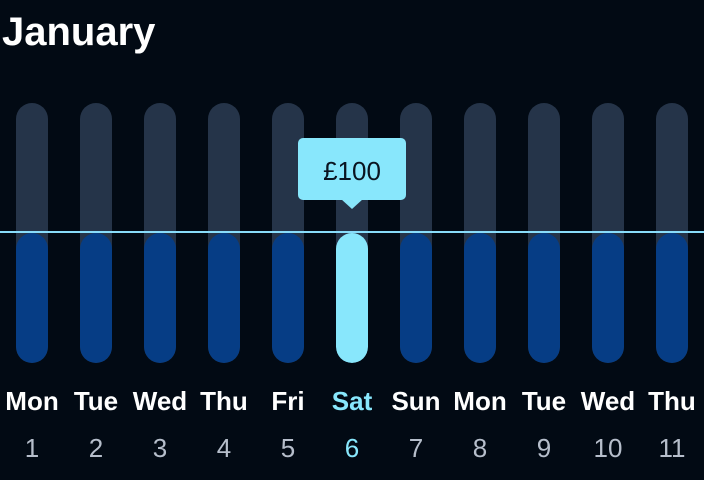 The height and width of the screenshot is (480, 704). What do you see at coordinates (352, 204) in the screenshot?
I see `tooltip-arrow` at bounding box center [352, 204].